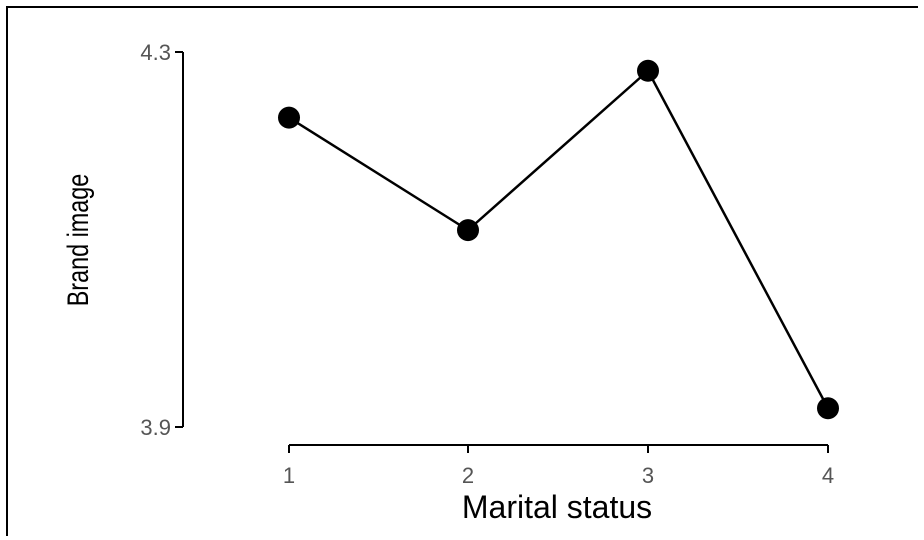 Image resolution: width=924 pixels, height=540 pixels. I want to click on y-axis-title: Brand image, so click(77, 240).